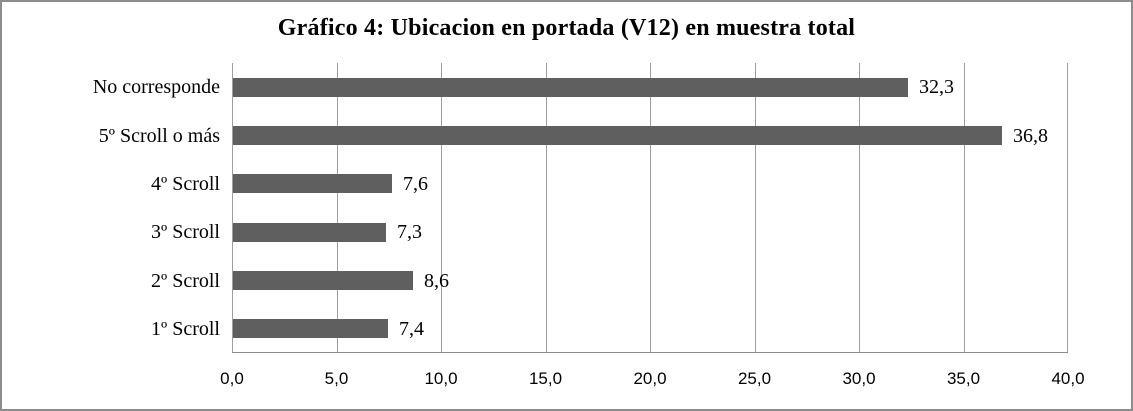 The image size is (1133, 411). I want to click on x-tick-label: 0,0, so click(232, 378).